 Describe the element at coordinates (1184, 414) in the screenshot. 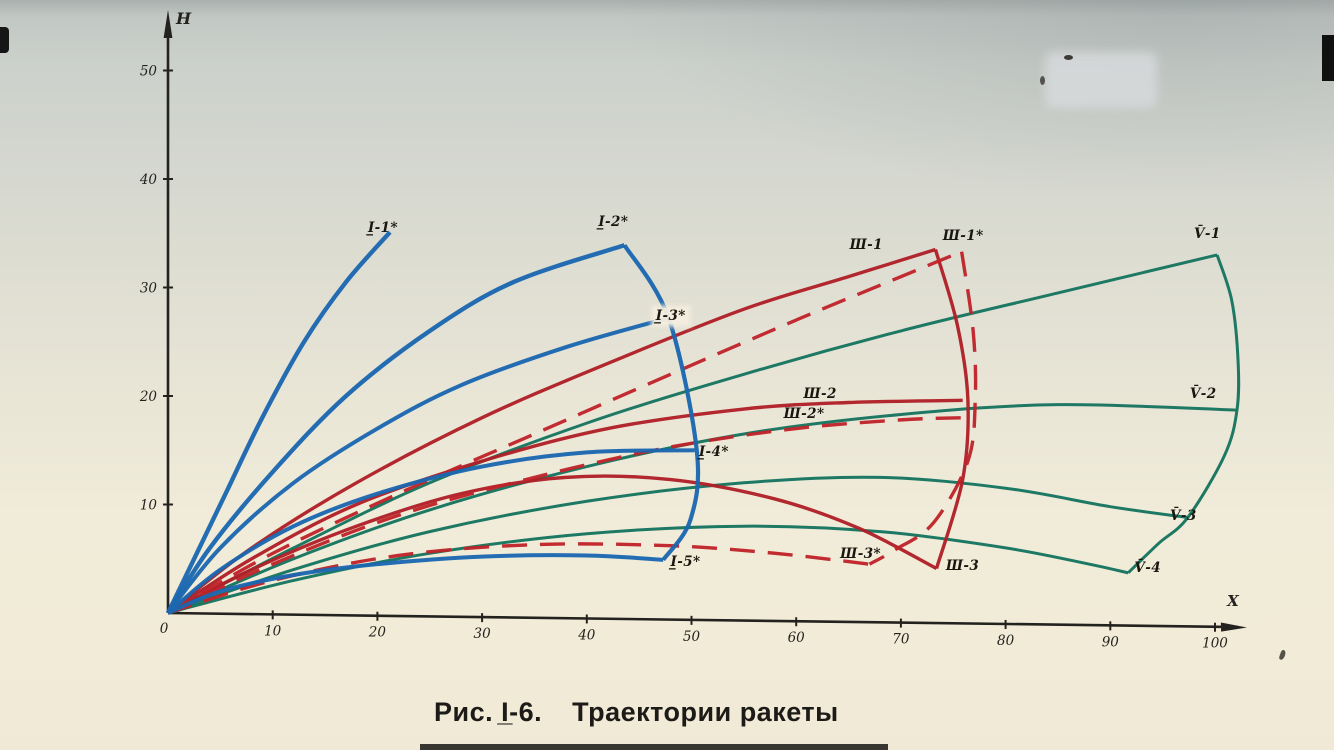

I see `trajectory-curve-v-arc` at that location.